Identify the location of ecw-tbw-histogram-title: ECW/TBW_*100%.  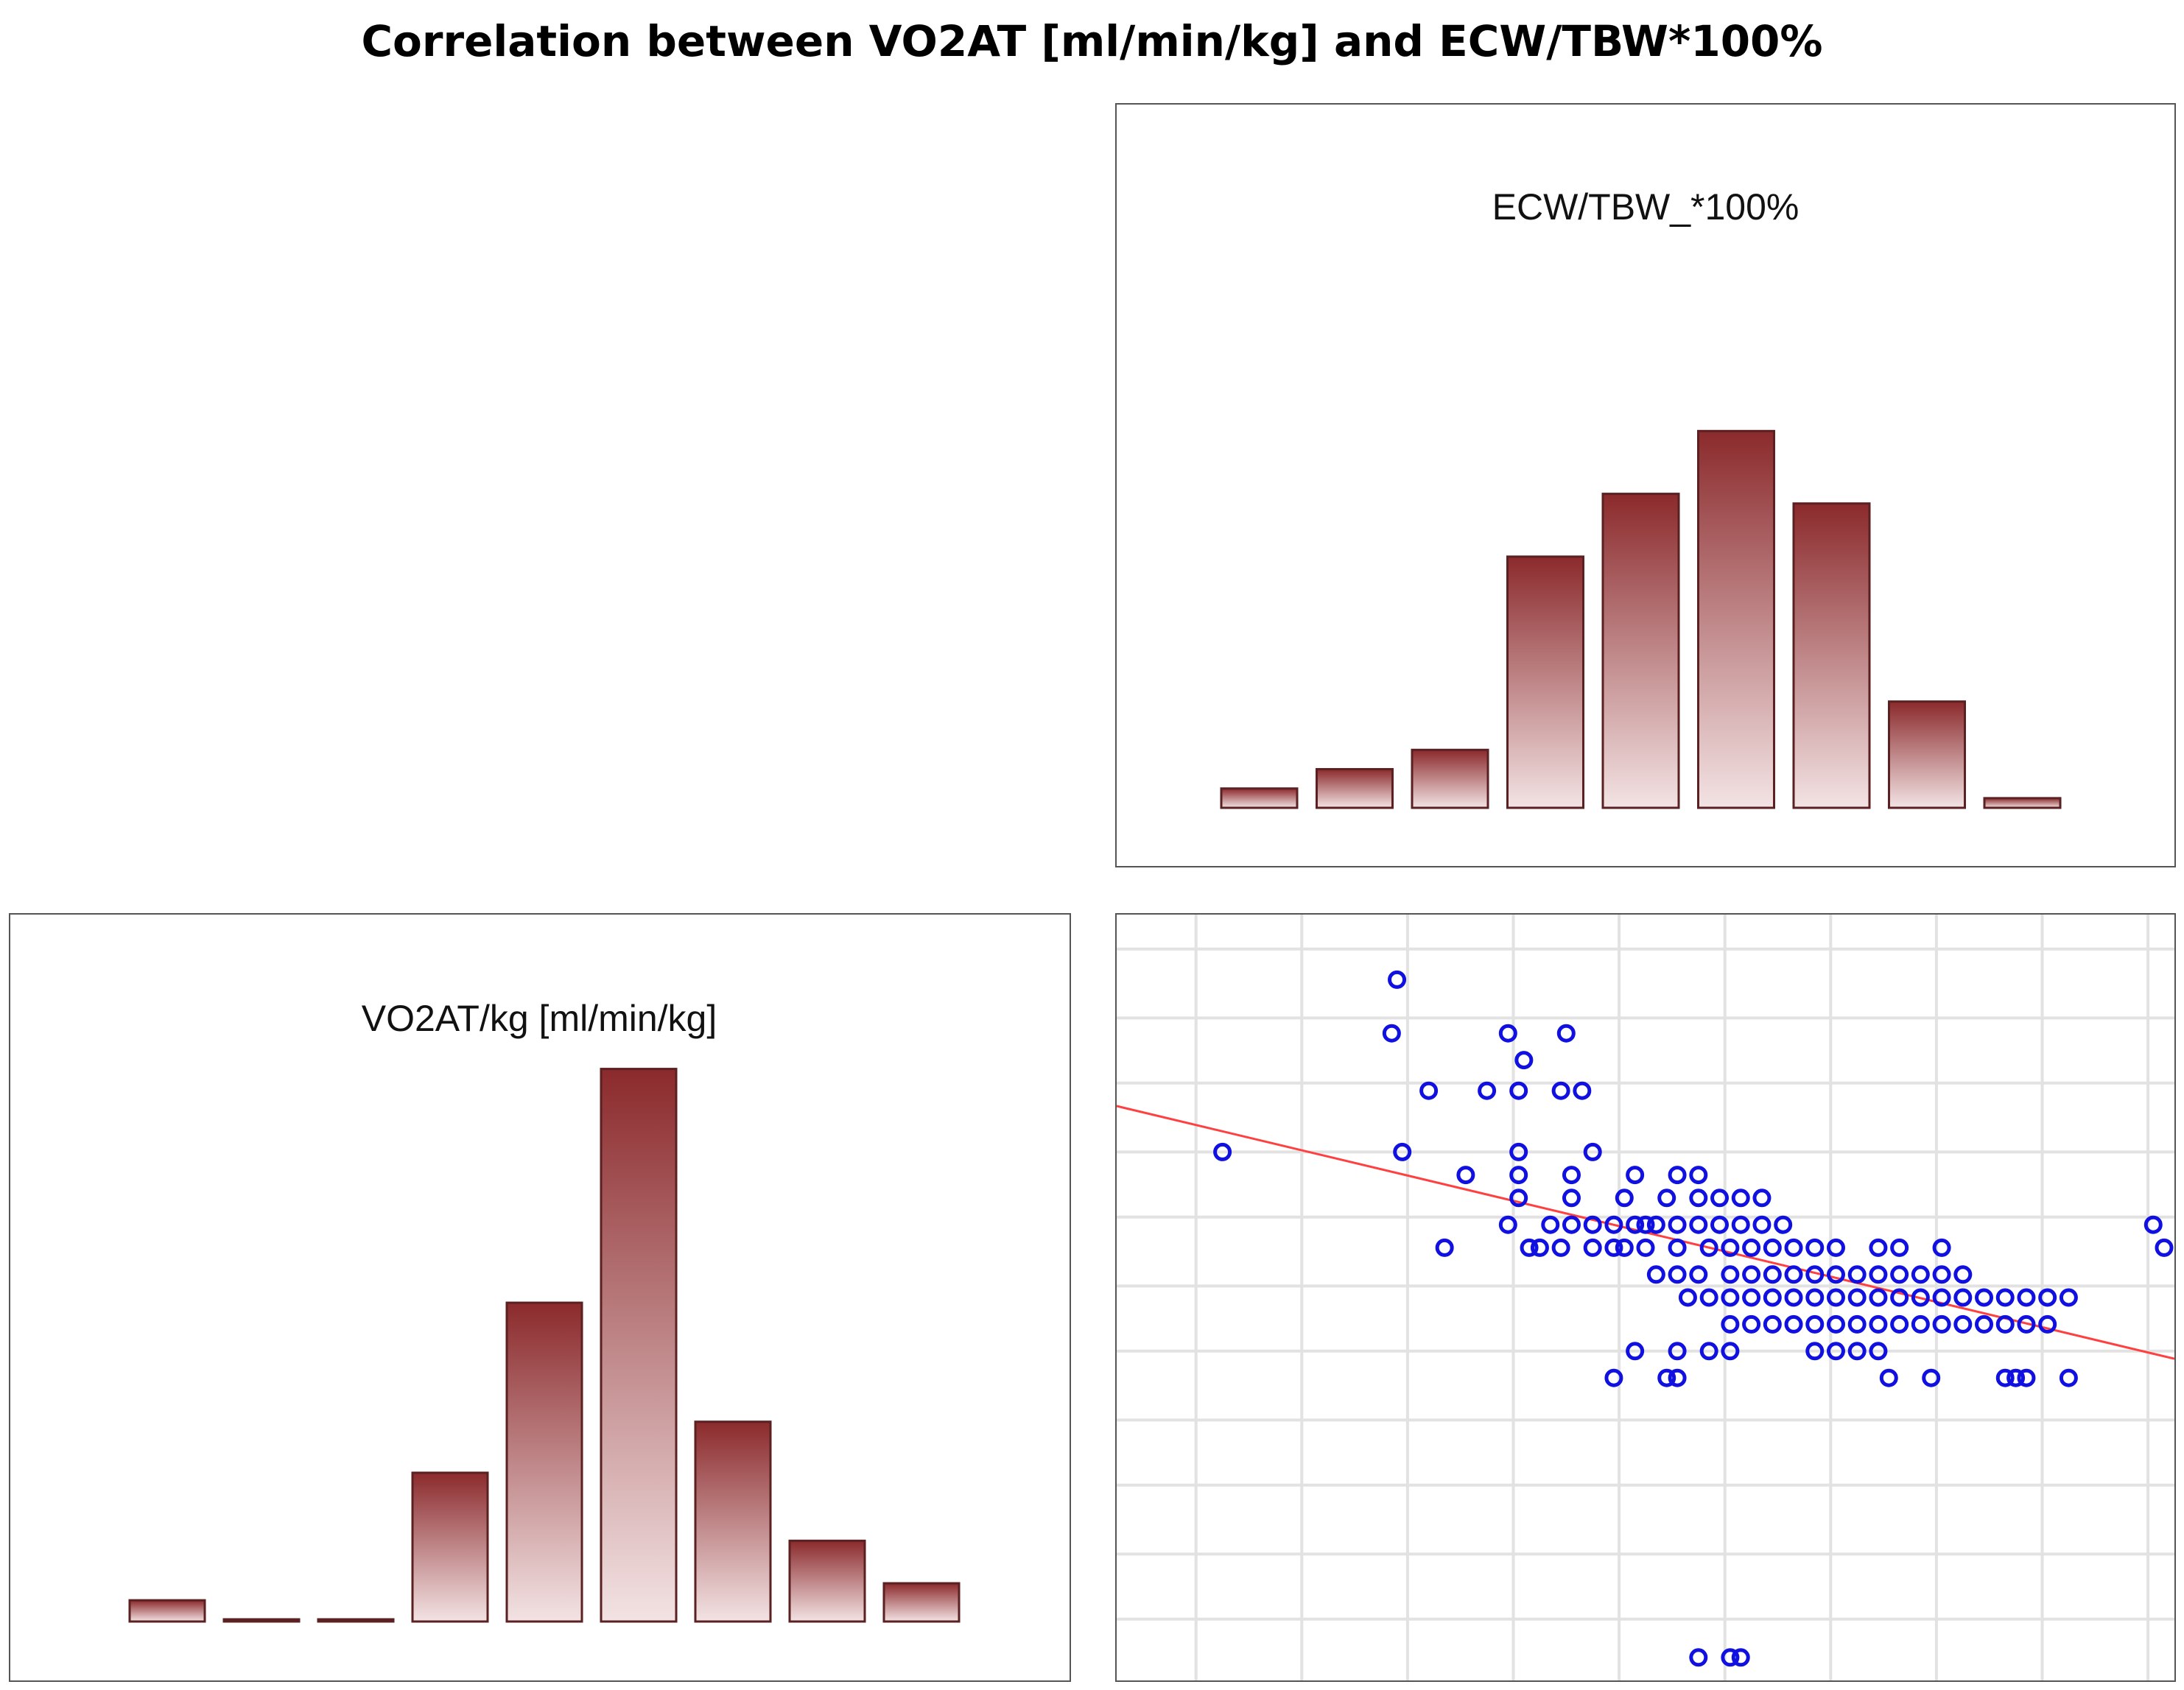
(1645, 207).